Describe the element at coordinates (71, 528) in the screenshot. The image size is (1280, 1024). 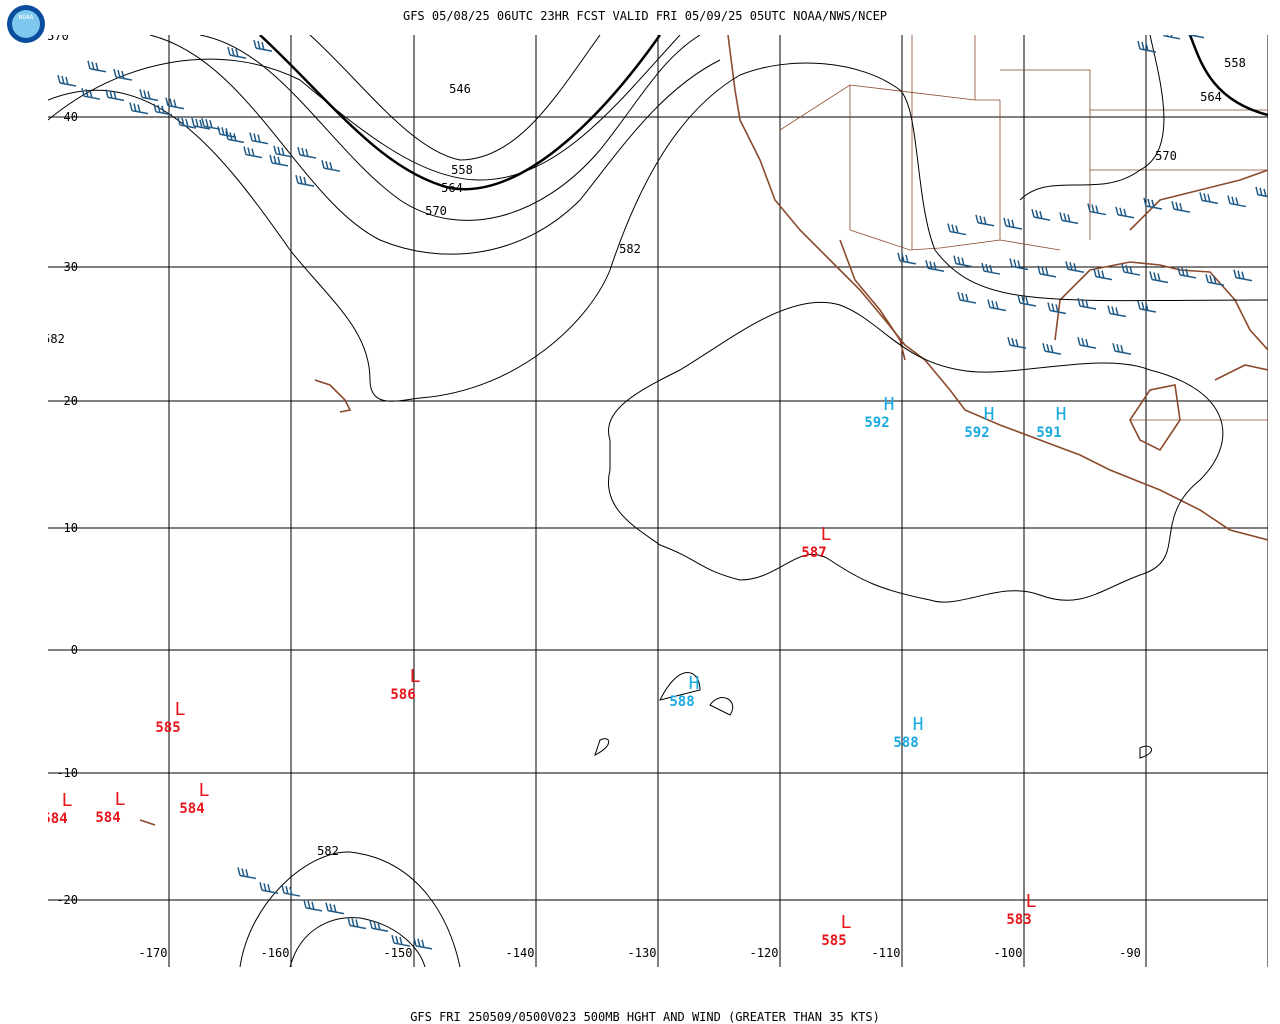
I see `latitude-label: 10` at that location.